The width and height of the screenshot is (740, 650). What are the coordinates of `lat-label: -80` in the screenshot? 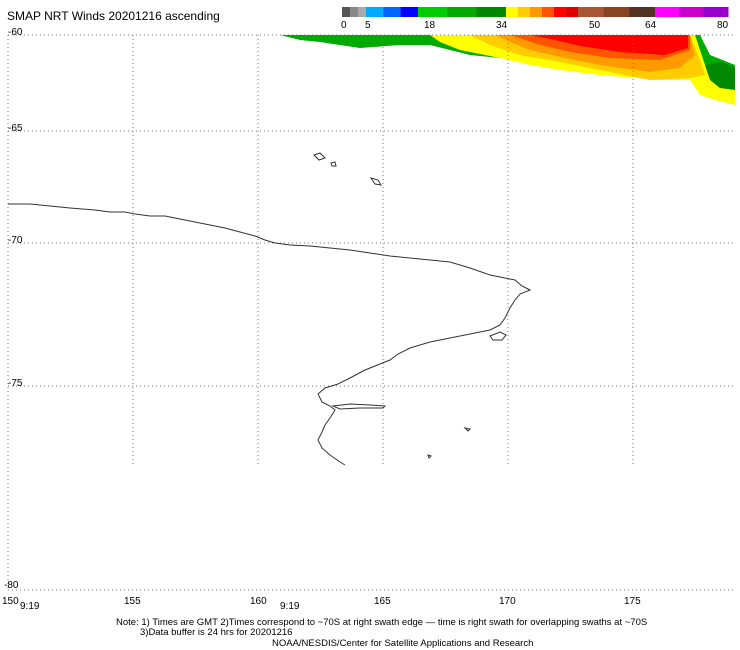 It's located at (11, 585).